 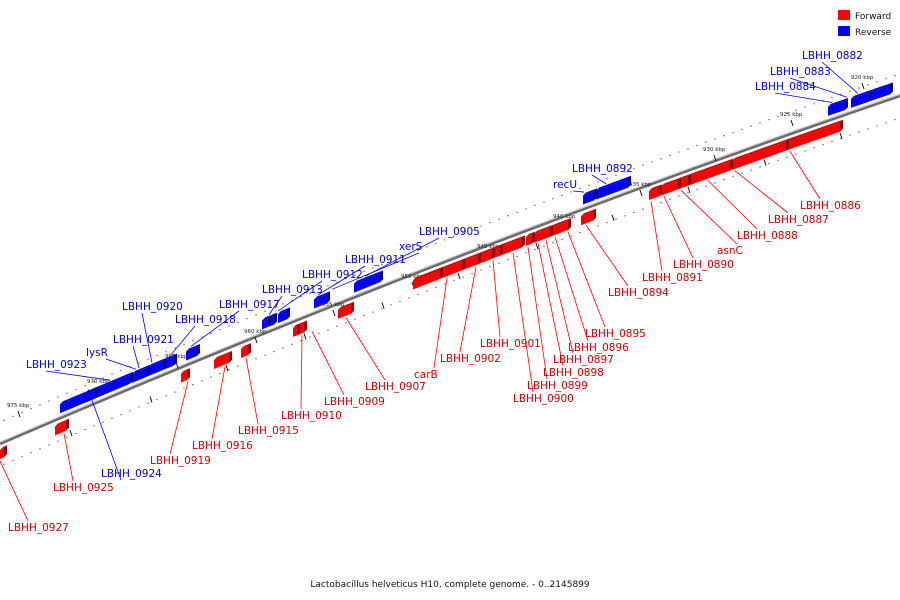 What do you see at coordinates (97, 353) in the screenshot?
I see `gene-label: lysR` at bounding box center [97, 353].